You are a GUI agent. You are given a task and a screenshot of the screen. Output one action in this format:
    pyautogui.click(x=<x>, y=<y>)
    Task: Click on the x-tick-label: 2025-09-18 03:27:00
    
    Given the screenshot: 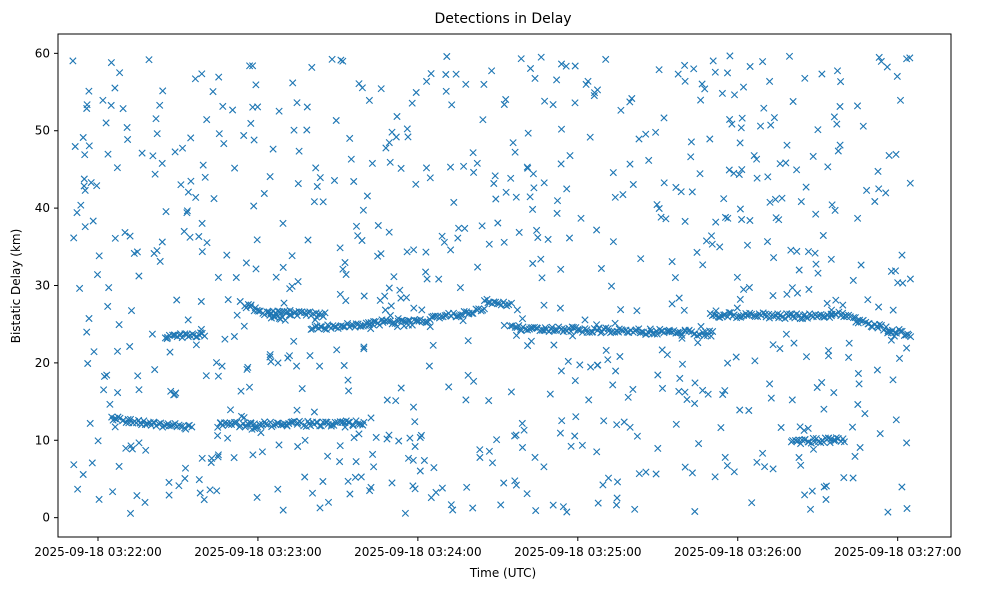 What is the action you would take?
    pyautogui.click(x=897, y=552)
    